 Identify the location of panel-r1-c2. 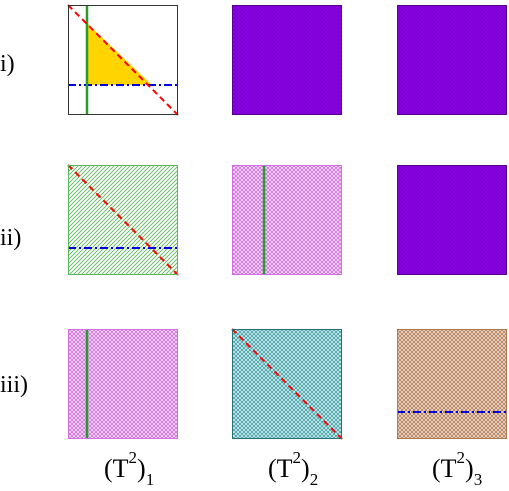
(287, 60).